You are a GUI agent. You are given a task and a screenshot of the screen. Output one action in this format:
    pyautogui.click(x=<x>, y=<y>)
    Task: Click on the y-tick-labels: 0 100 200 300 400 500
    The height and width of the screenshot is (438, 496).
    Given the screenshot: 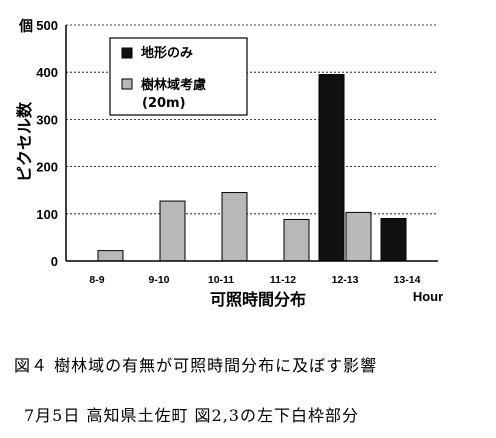 What is the action you would take?
    pyautogui.click(x=47, y=143)
    